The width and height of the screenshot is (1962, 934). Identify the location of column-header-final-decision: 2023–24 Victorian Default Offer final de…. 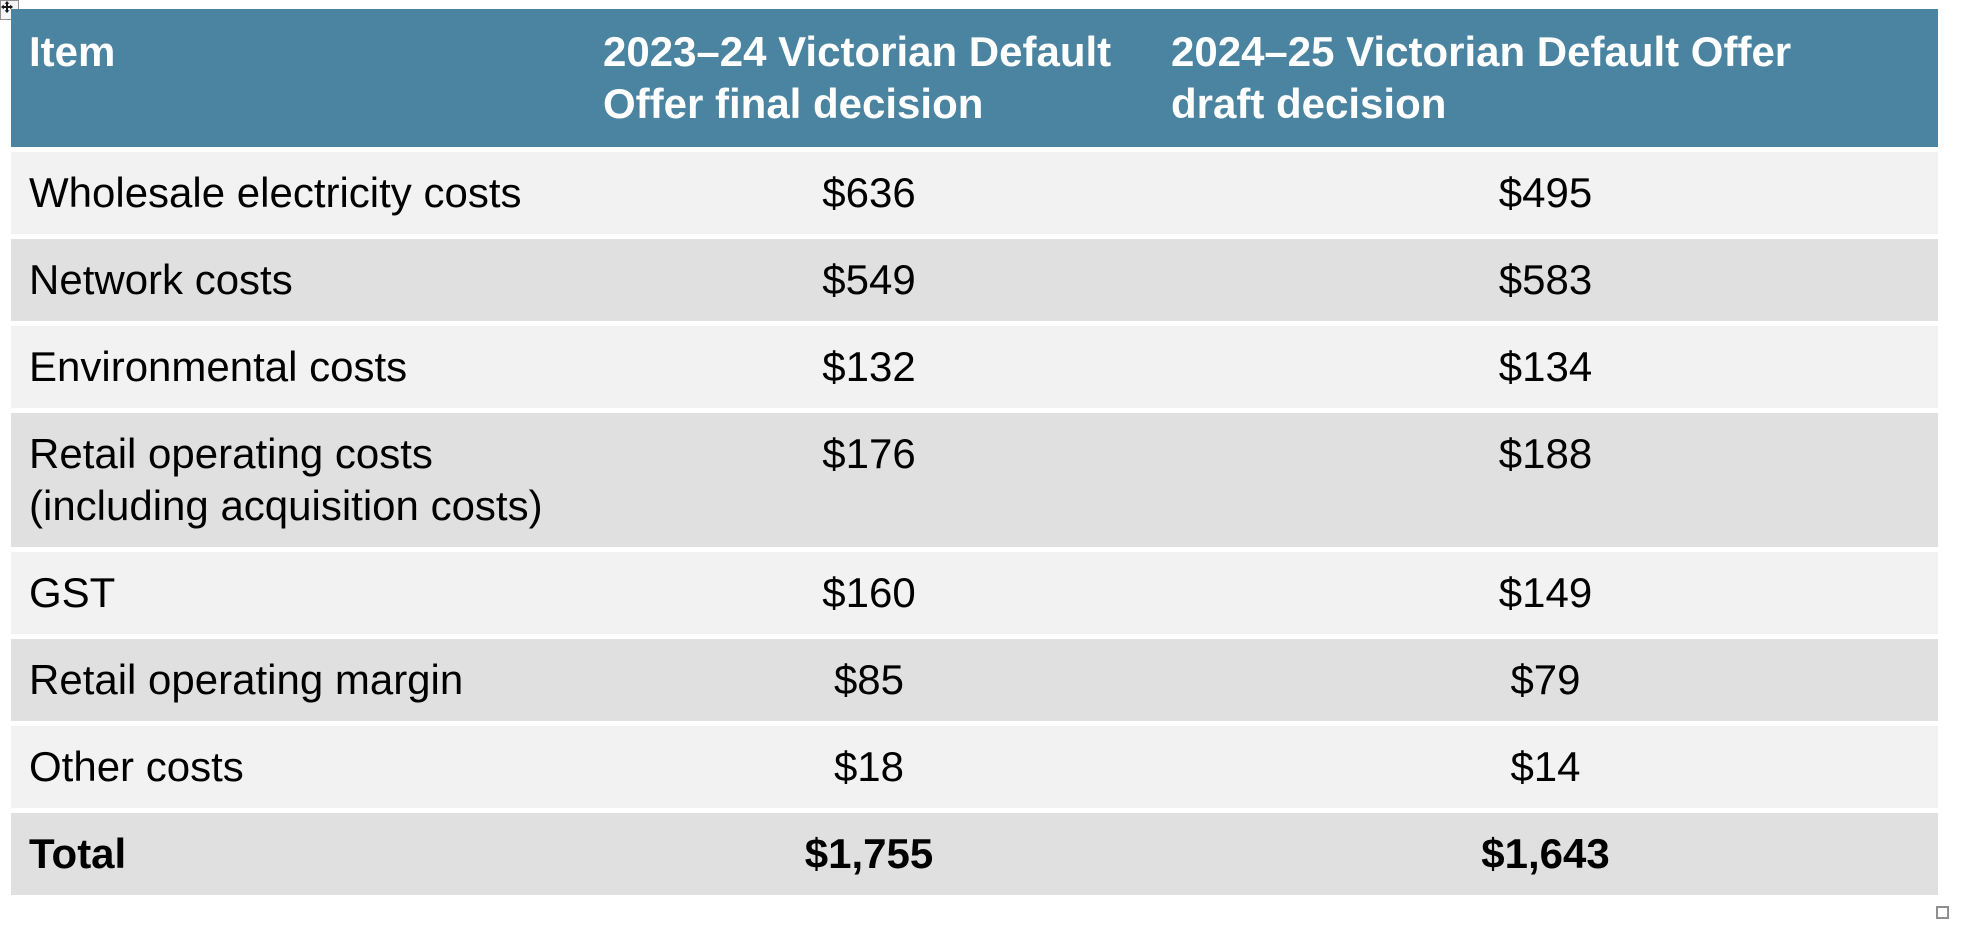
(869, 78).